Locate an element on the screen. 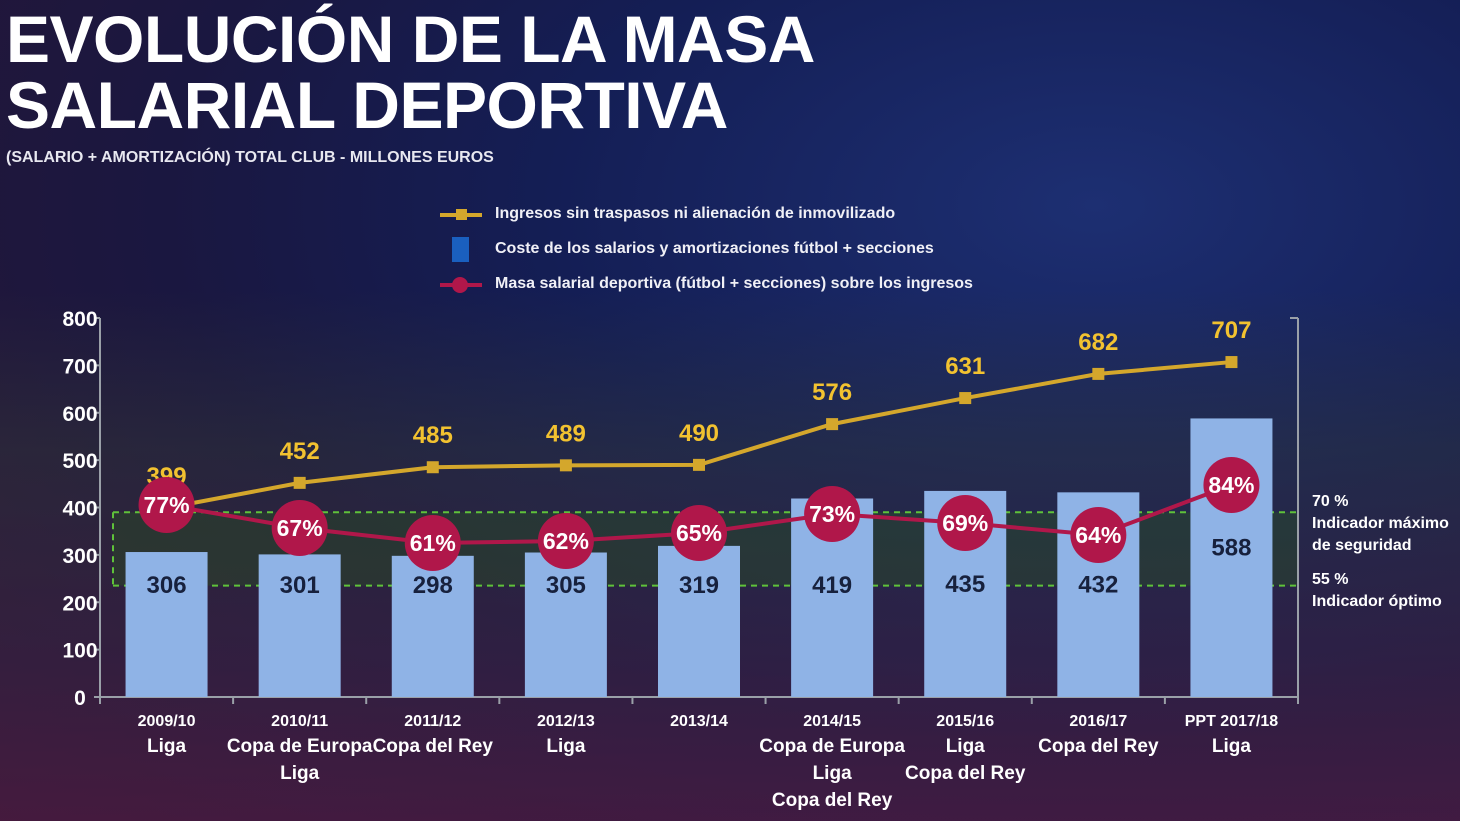 This screenshot has height=821, width=1460. ratio-label: 69% is located at coordinates (965, 523).